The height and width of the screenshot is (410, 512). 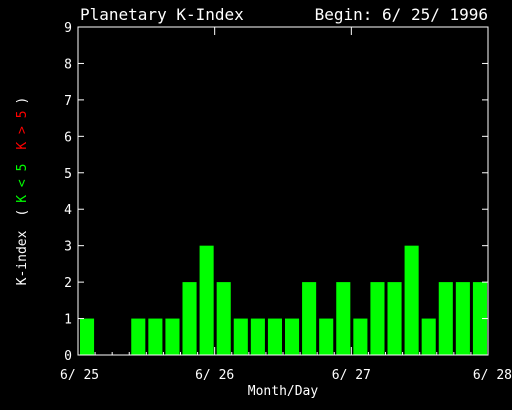 I want to click on y-tick-label: 3, so click(x=68, y=247).